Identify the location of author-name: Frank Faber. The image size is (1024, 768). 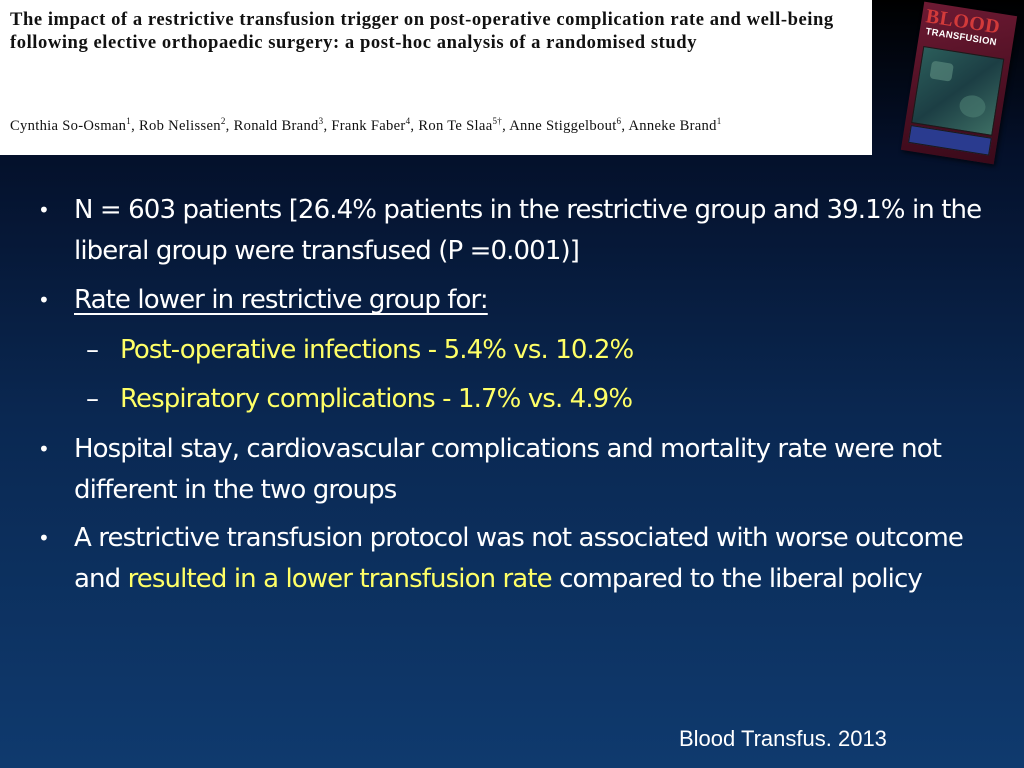
(368, 125).